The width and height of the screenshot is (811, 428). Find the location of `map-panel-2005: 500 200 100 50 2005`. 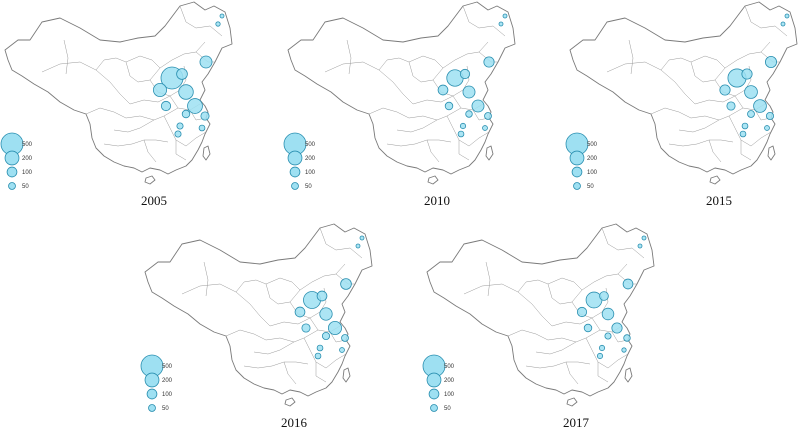

map-panel-2005: 500 200 100 50 2005 is located at coordinates (116, 104).